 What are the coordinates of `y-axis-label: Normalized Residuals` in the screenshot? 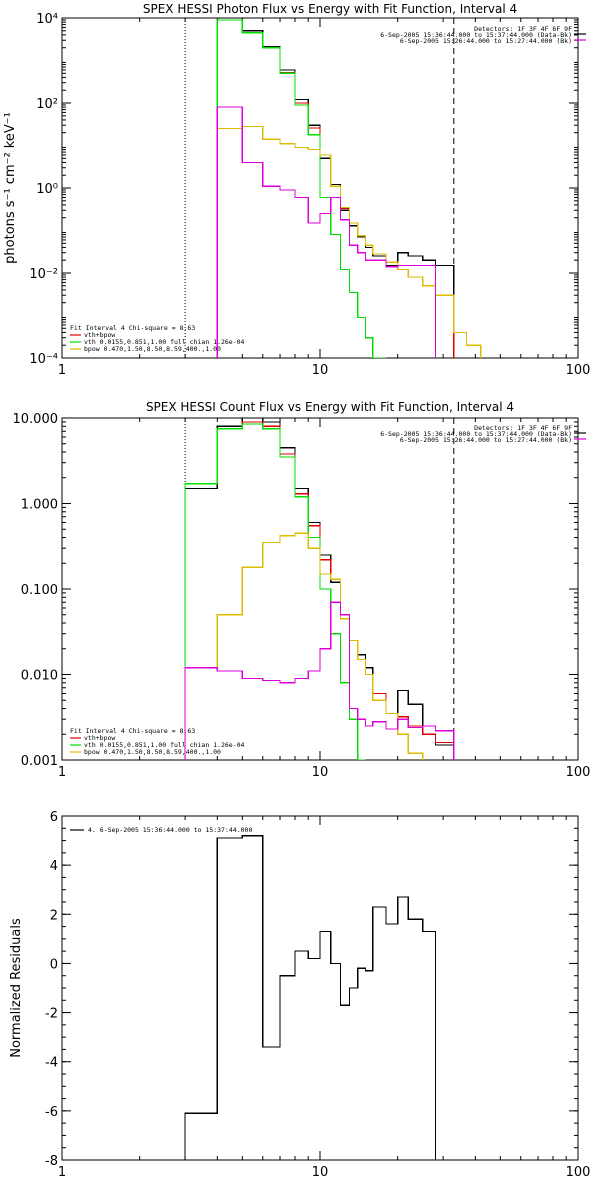 It's located at (16, 988).